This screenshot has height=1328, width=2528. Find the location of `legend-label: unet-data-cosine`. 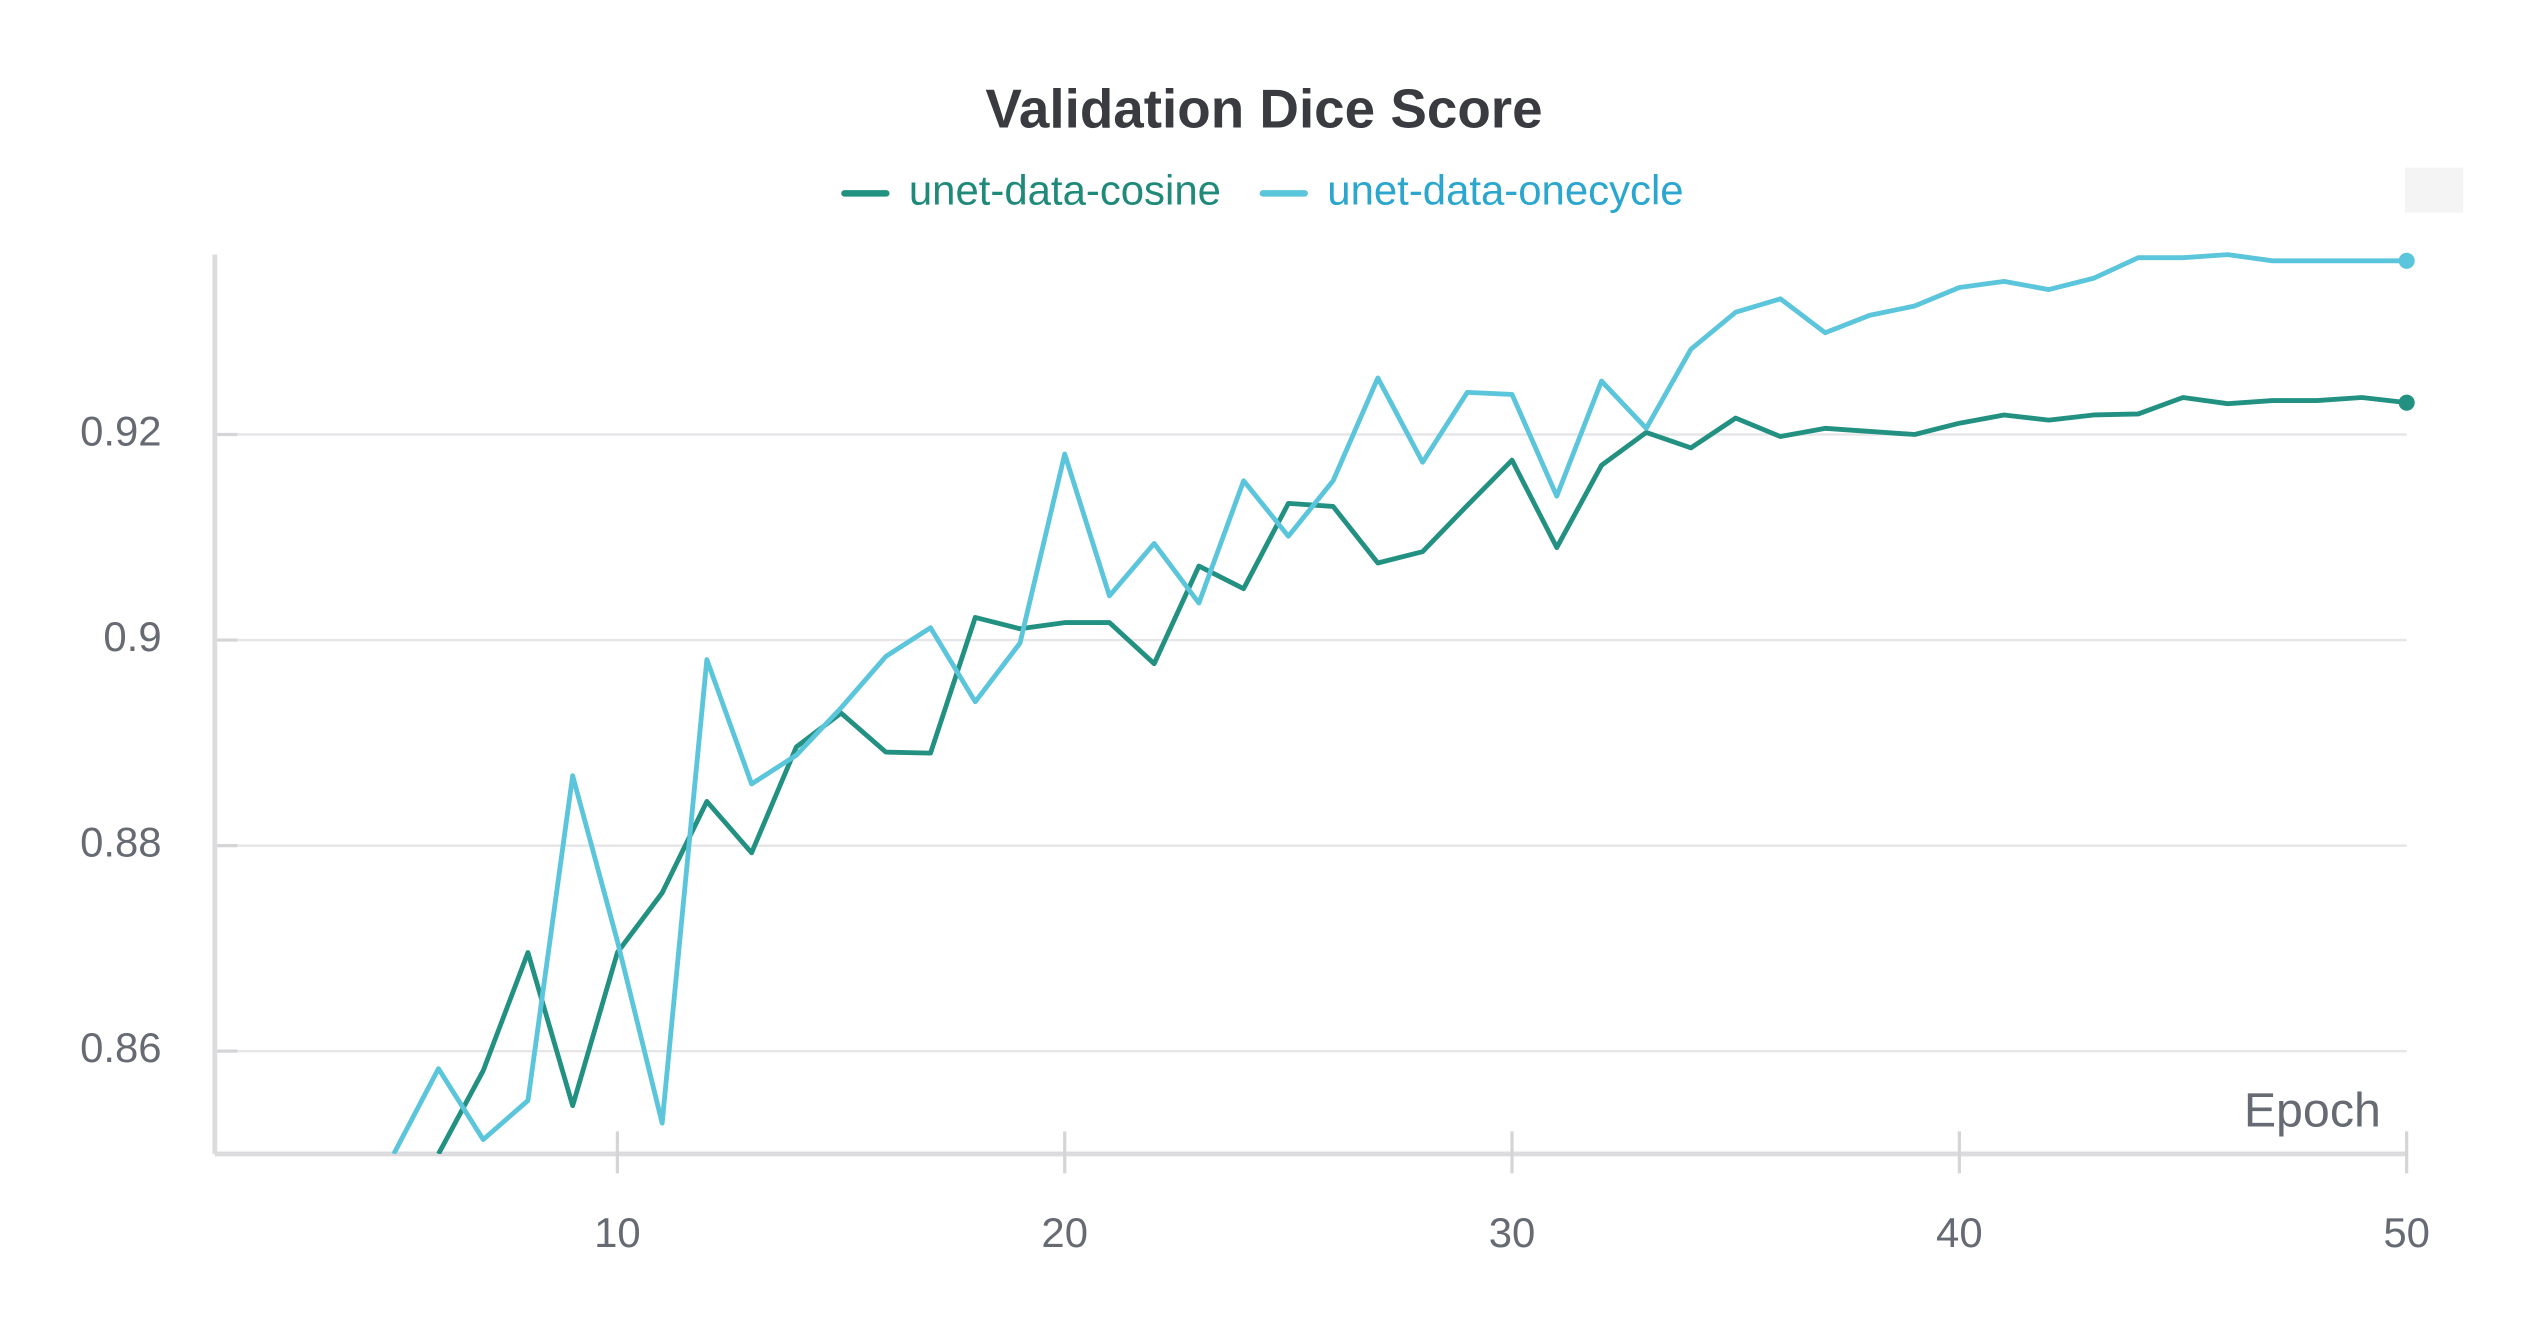

legend-label: unet-data-cosine is located at coordinates (1065, 189).